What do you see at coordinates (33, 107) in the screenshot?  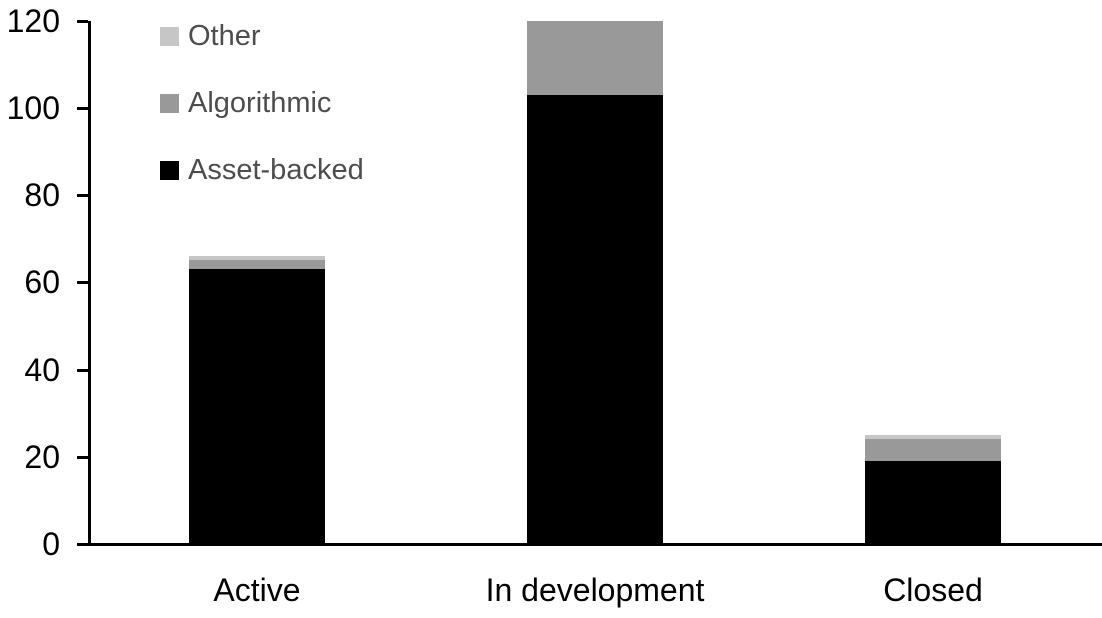 I see `y-axis-tick-label: 100` at bounding box center [33, 107].